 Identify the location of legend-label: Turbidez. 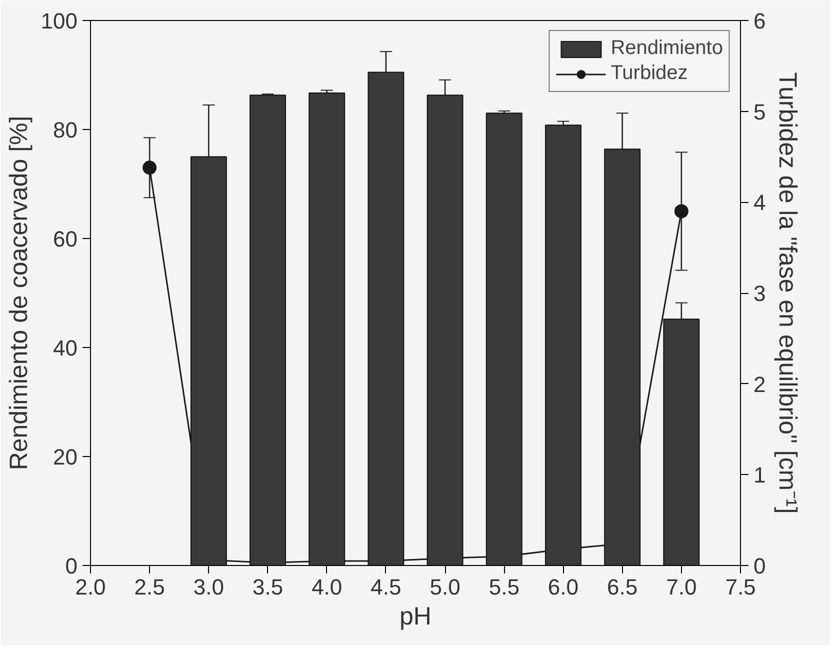
(649, 73).